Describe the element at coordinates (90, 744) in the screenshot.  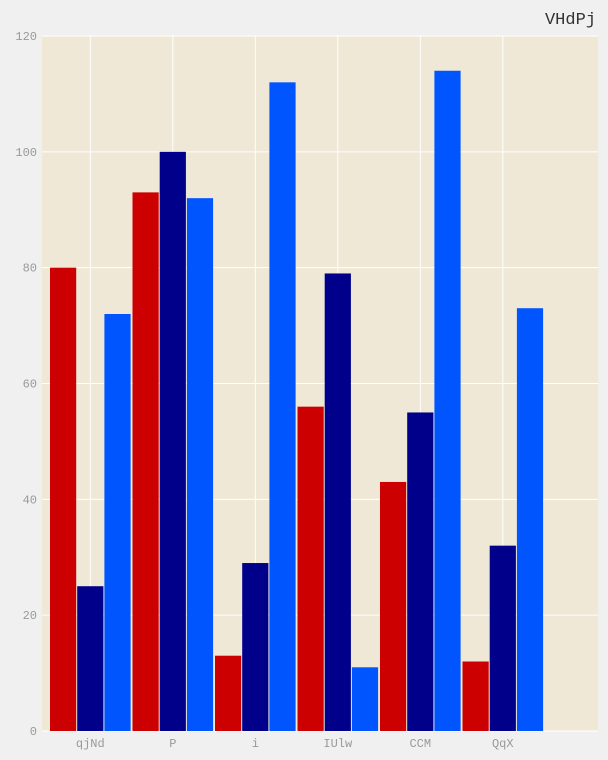
I see `x-tick-label: qjNd` at that location.